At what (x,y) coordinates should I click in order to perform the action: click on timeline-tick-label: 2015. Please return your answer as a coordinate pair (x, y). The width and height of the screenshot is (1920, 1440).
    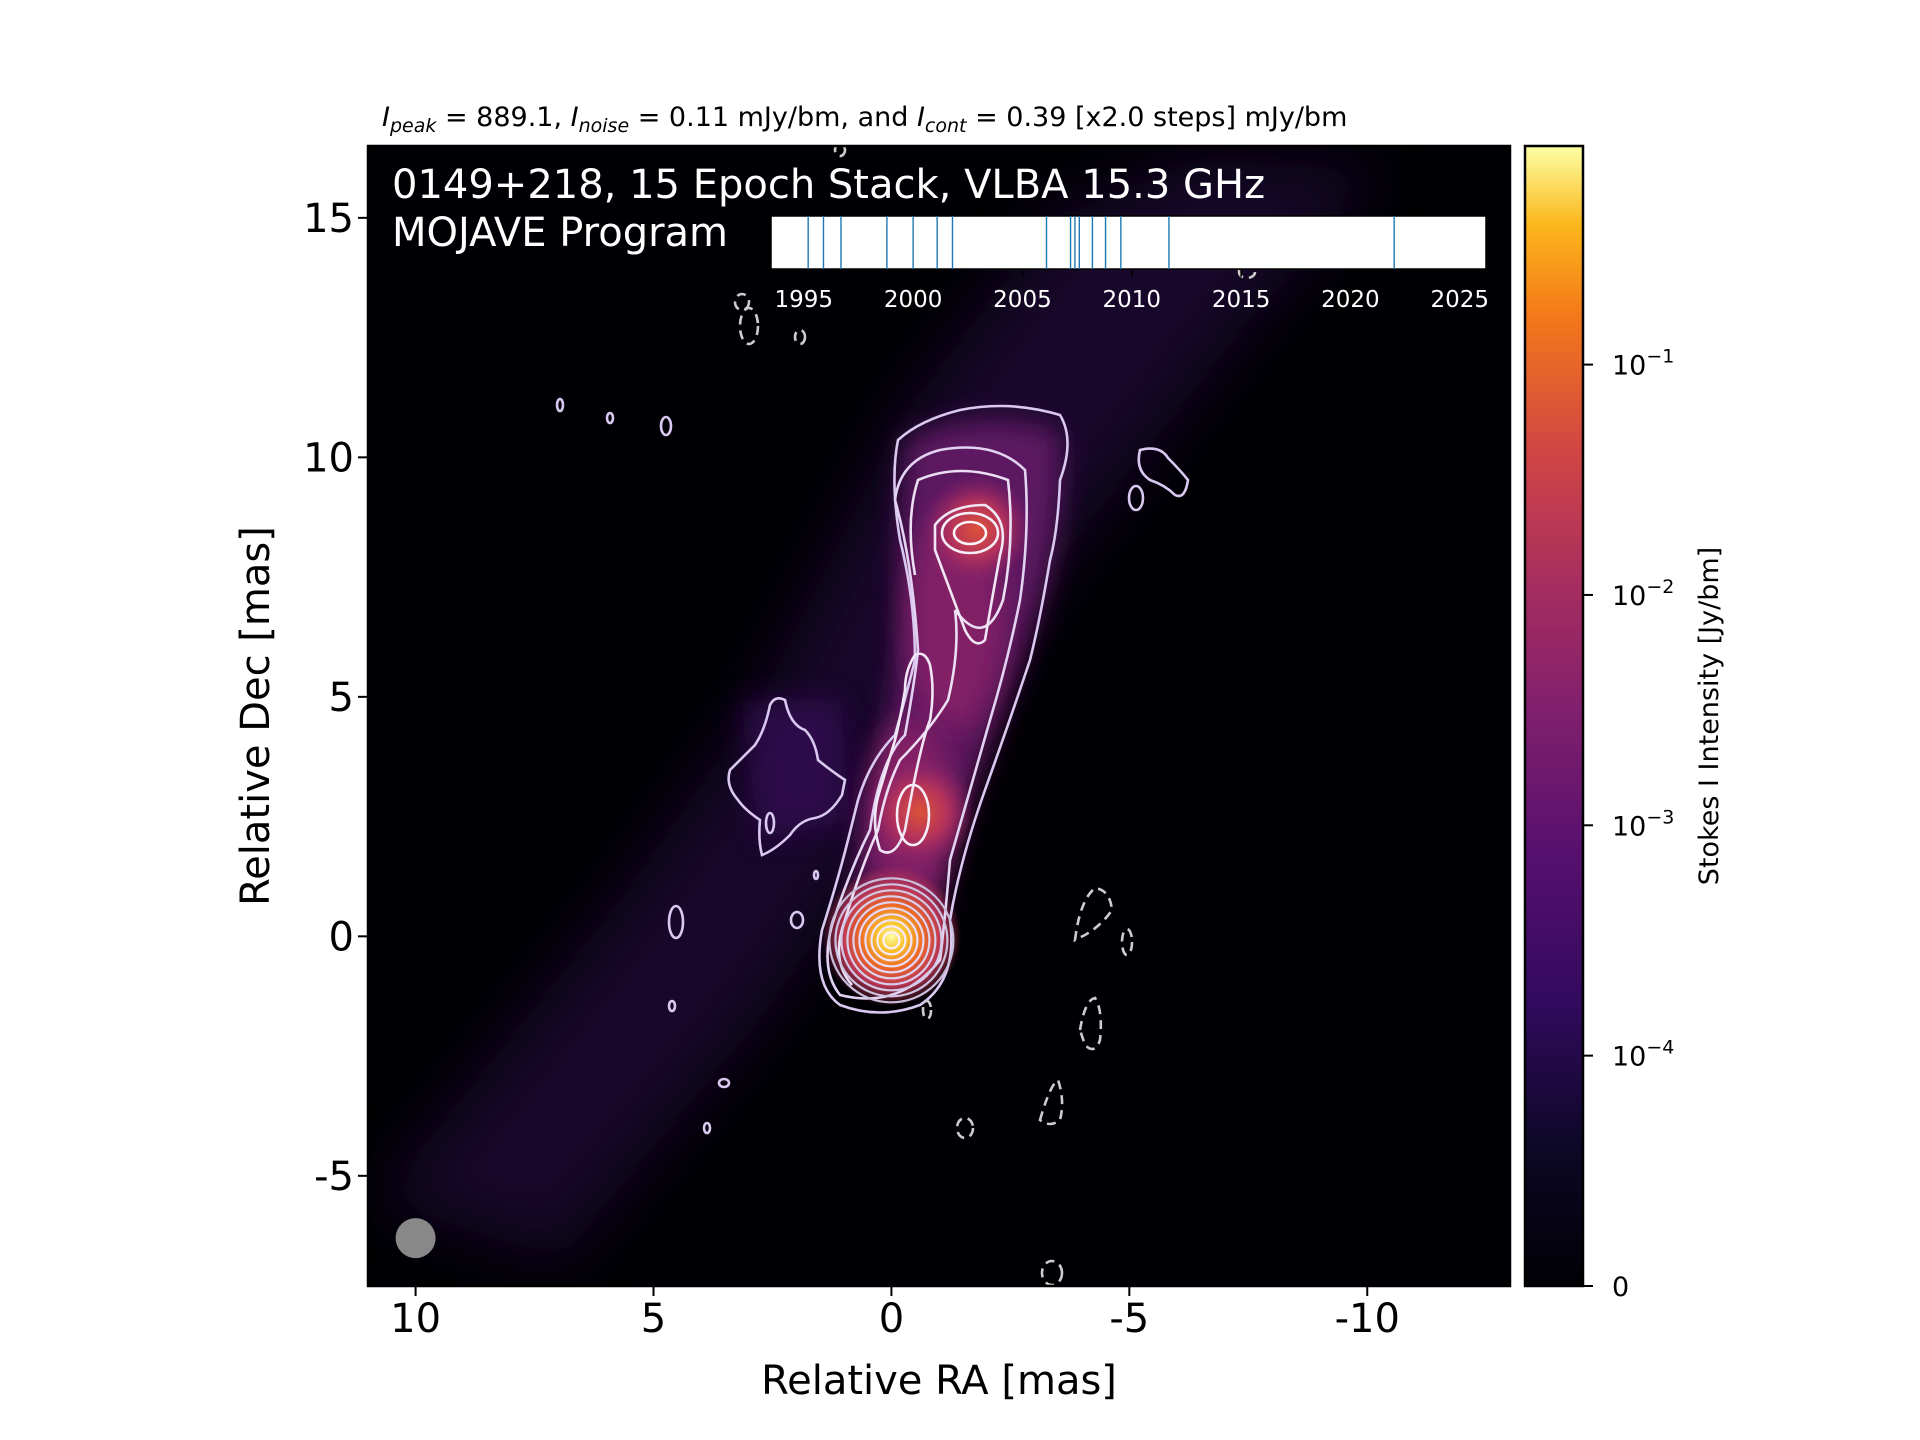
    Looking at the image, I should click on (1241, 300).